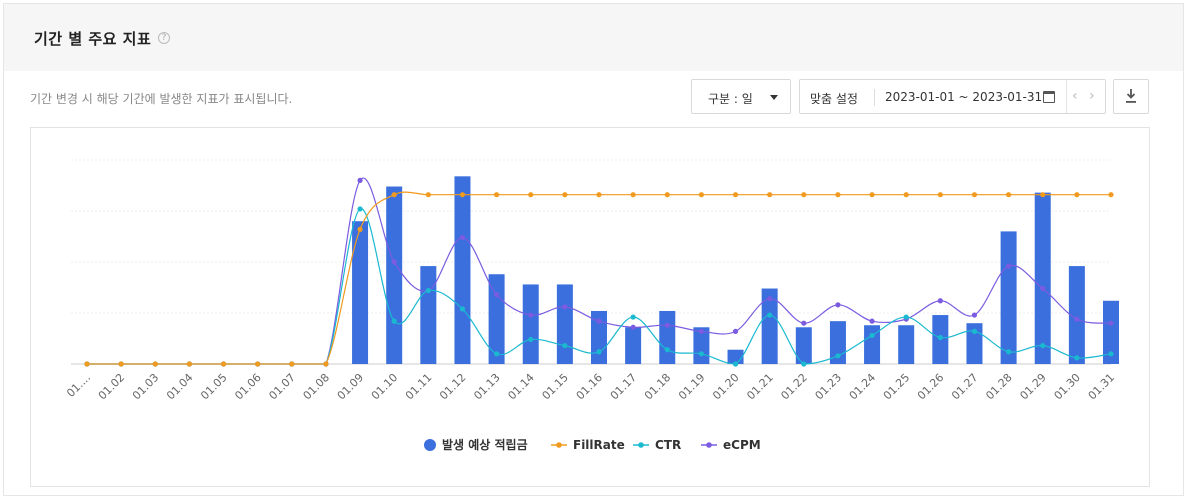 Image resolution: width=1187 pixels, height=496 pixels. I want to click on legend-bar: 발생 예상 적립금, so click(476, 444).